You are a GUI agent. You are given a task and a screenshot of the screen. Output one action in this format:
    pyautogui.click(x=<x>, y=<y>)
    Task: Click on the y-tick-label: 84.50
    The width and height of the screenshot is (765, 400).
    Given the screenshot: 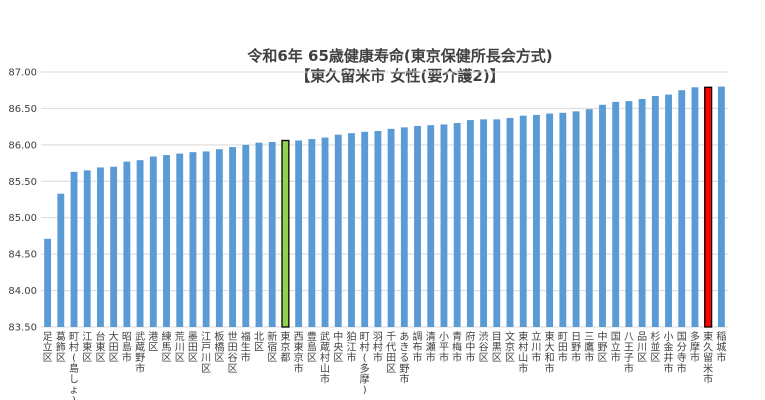 What is the action you would take?
    pyautogui.click(x=22, y=255)
    